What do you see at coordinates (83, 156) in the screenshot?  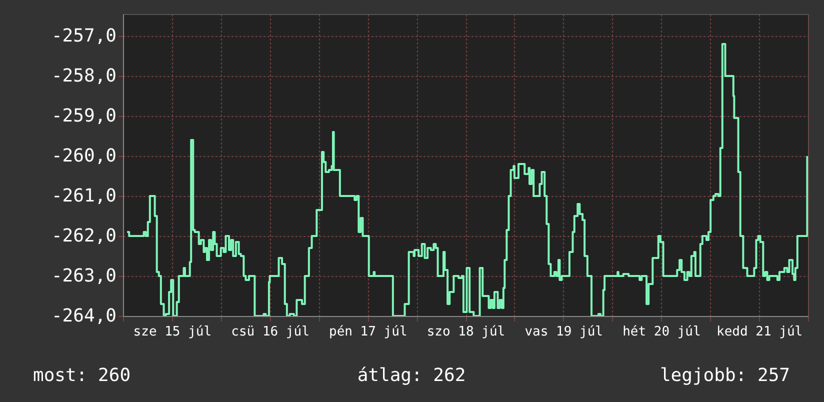 I see `y-tick-label: -260,0` at bounding box center [83, 156].